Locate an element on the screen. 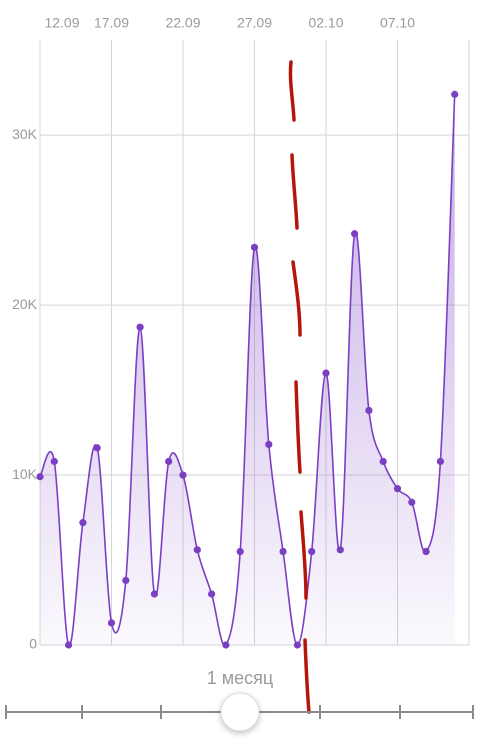 The height and width of the screenshot is (740, 482). slider-label: 1 месяц is located at coordinates (240, 678).